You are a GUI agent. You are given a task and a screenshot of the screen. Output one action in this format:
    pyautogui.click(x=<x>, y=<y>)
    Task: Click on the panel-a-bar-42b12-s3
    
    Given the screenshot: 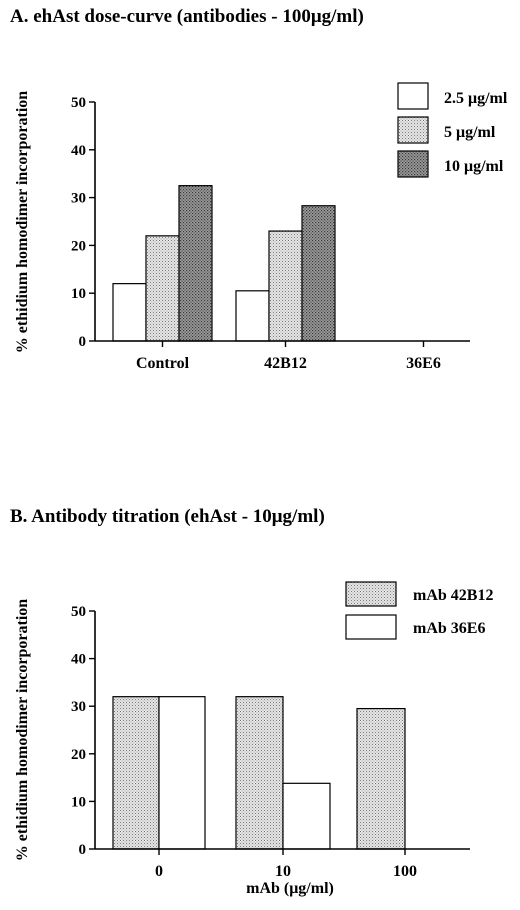 What is the action you would take?
    pyautogui.click(x=318, y=273)
    